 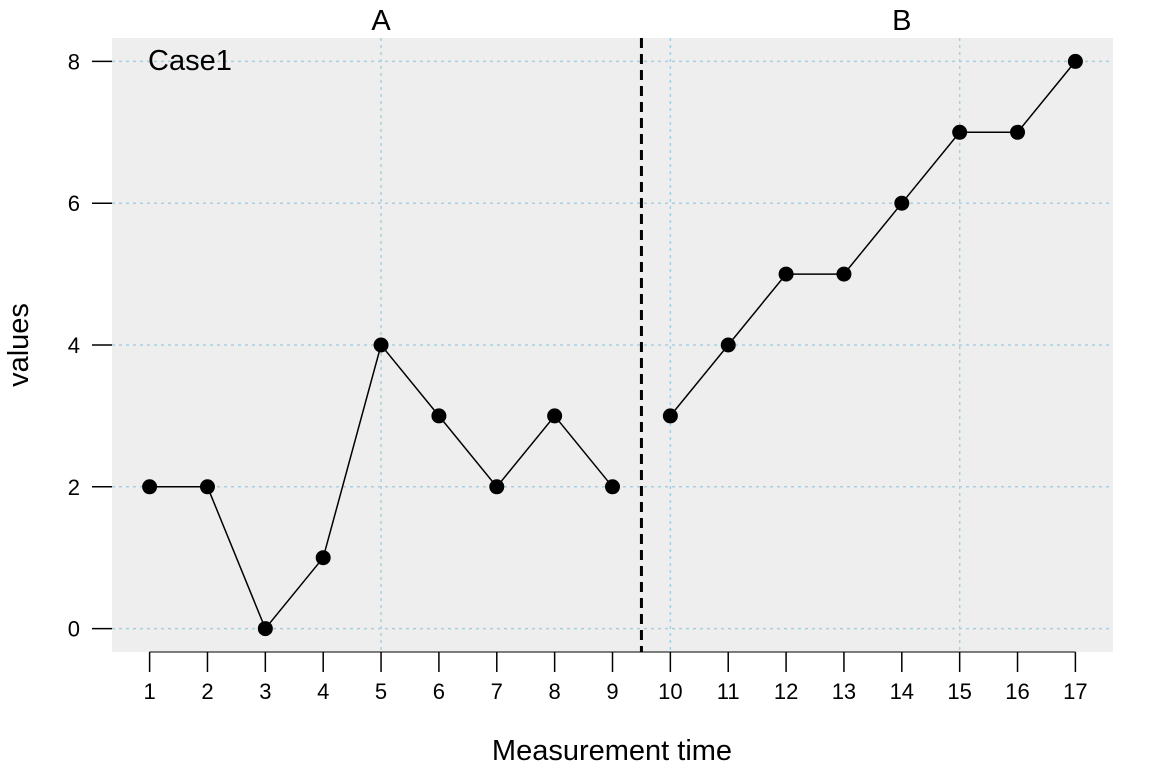 What do you see at coordinates (265, 691) in the screenshot?
I see `x-tick-label: 3` at bounding box center [265, 691].